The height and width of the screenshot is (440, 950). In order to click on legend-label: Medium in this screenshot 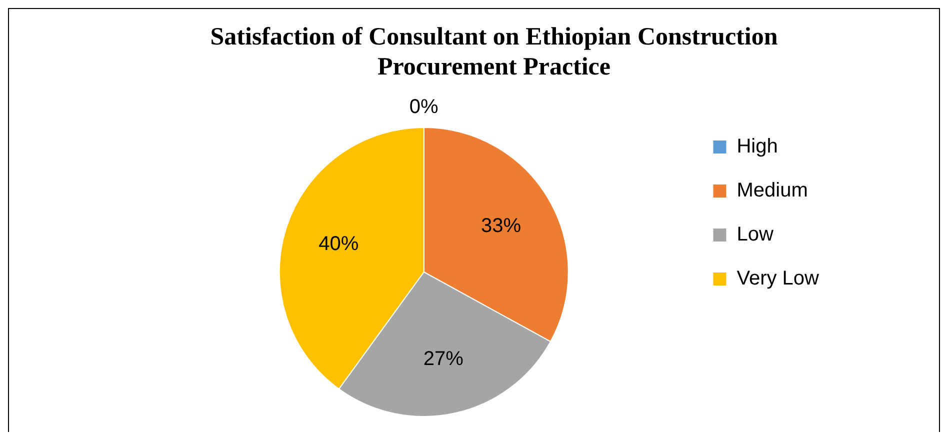, I will do `click(772, 191)`.